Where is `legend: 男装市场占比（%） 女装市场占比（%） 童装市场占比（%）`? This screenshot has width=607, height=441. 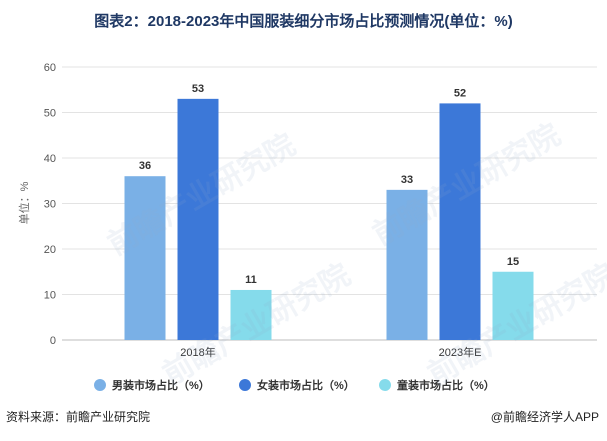
legend: 男装市场占比（%） 女装市场占比（%） 童装市场占比（%） is located at coordinates (294, 385).